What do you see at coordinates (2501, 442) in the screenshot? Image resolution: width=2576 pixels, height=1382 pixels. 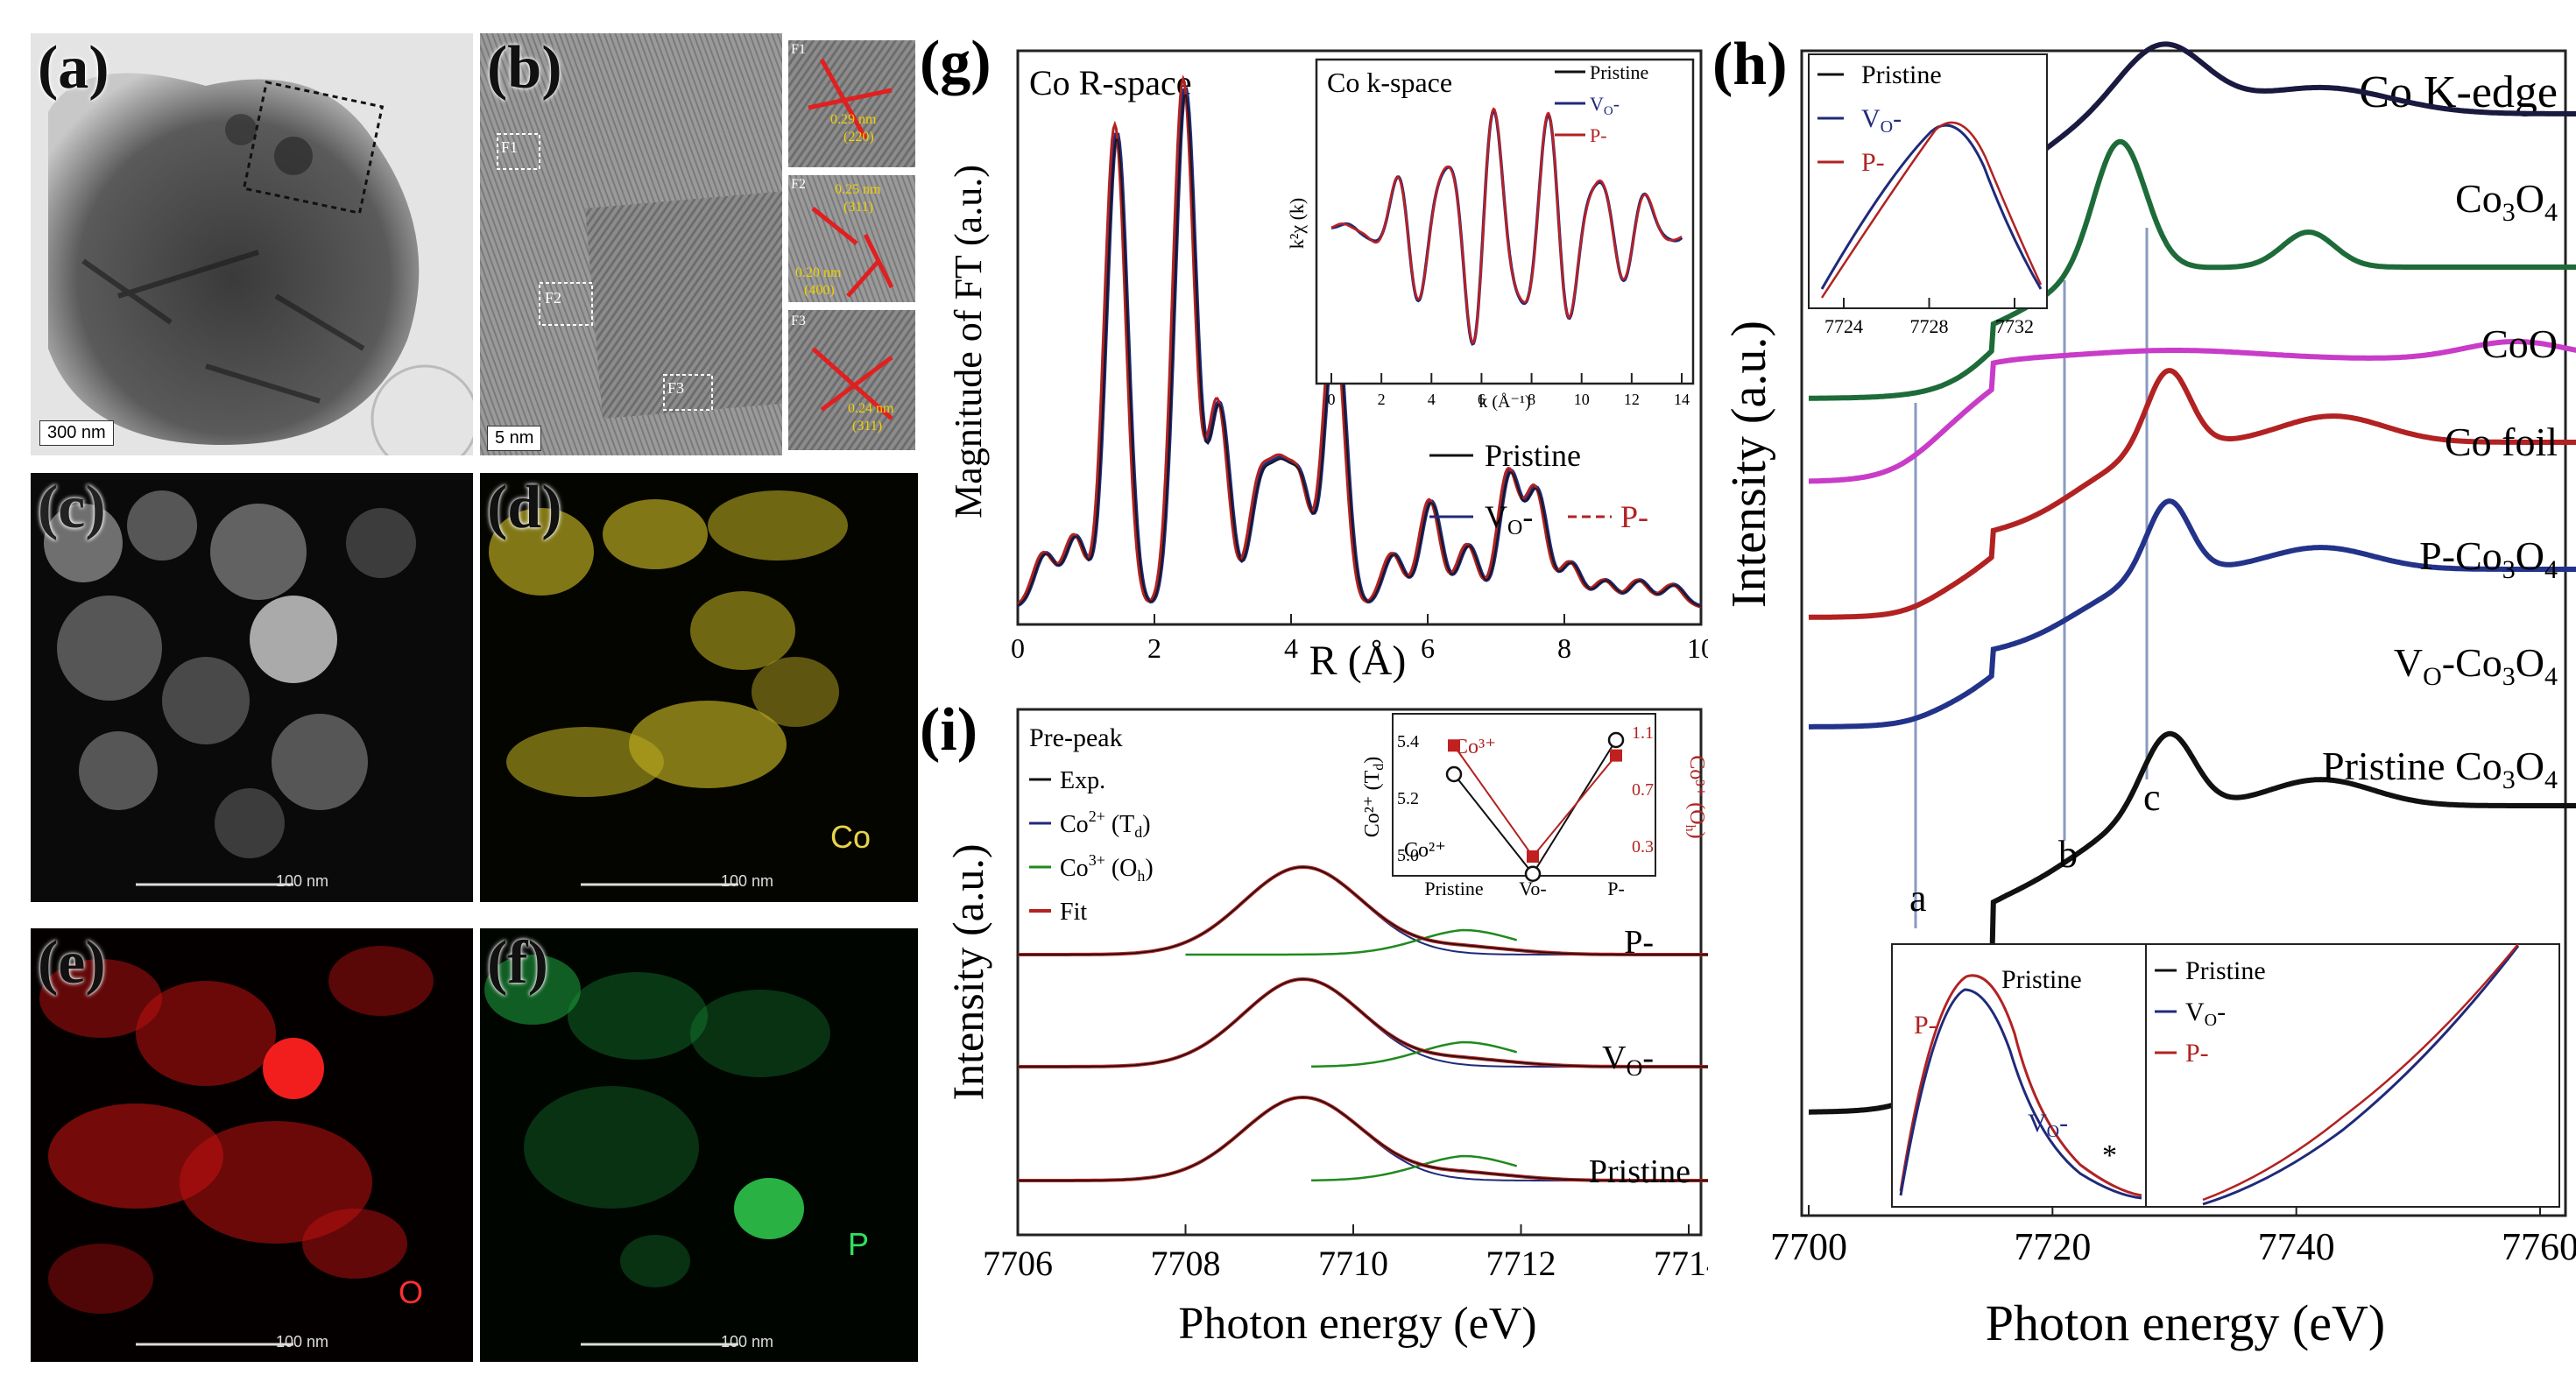 I see `curve-label-co-foil: Co foil` at bounding box center [2501, 442].